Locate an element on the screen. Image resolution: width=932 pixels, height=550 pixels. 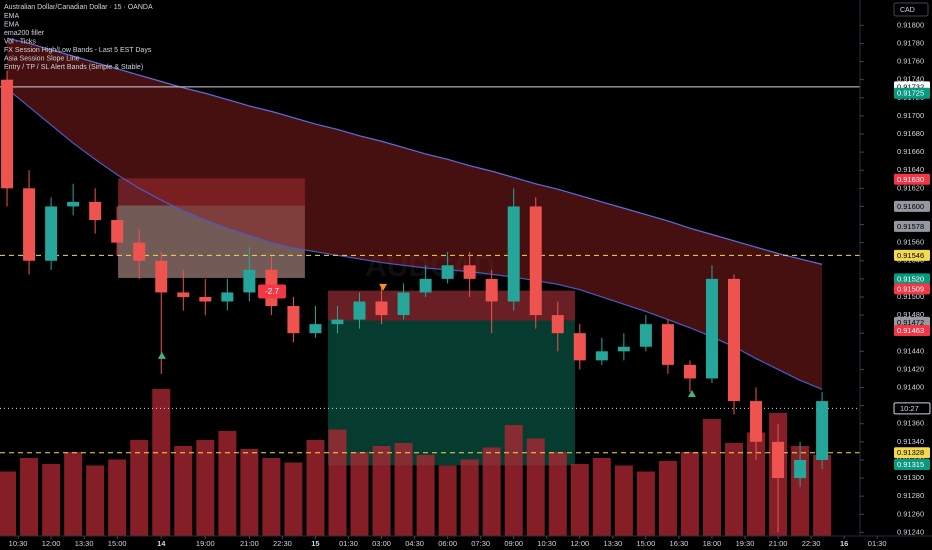
x-tick-label: 14 is located at coordinates (161, 543).